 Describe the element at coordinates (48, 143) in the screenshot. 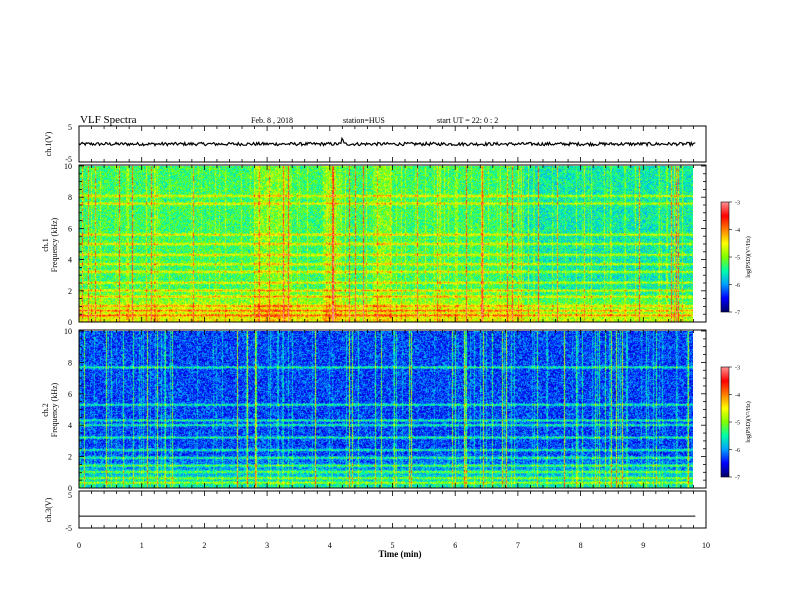

I see `ch1-waveform-ylabel: ch.1(V)` at that location.